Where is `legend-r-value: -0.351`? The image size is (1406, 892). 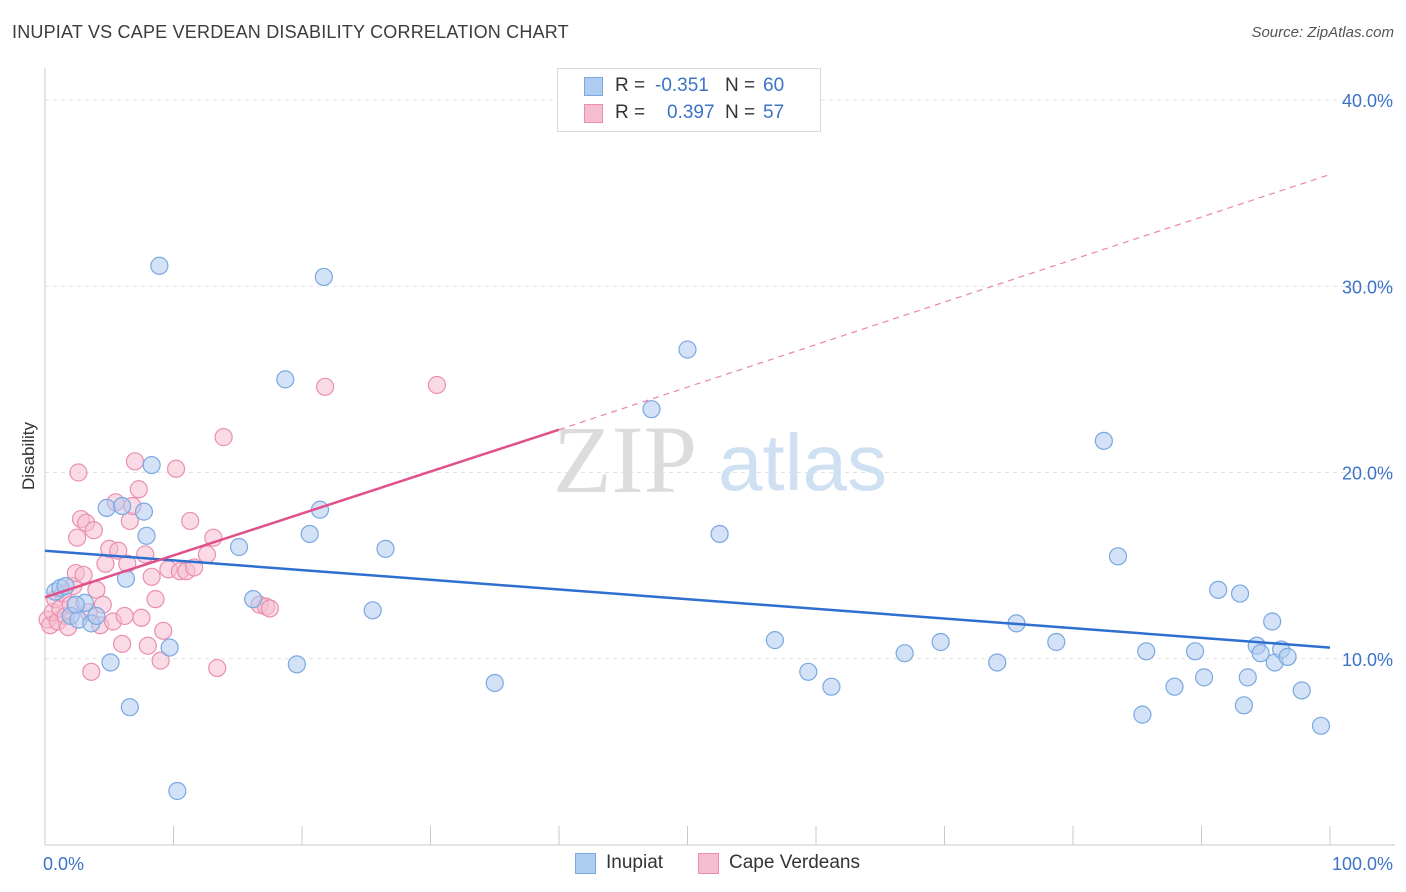 legend-r-value: -0.351 is located at coordinates (682, 85).